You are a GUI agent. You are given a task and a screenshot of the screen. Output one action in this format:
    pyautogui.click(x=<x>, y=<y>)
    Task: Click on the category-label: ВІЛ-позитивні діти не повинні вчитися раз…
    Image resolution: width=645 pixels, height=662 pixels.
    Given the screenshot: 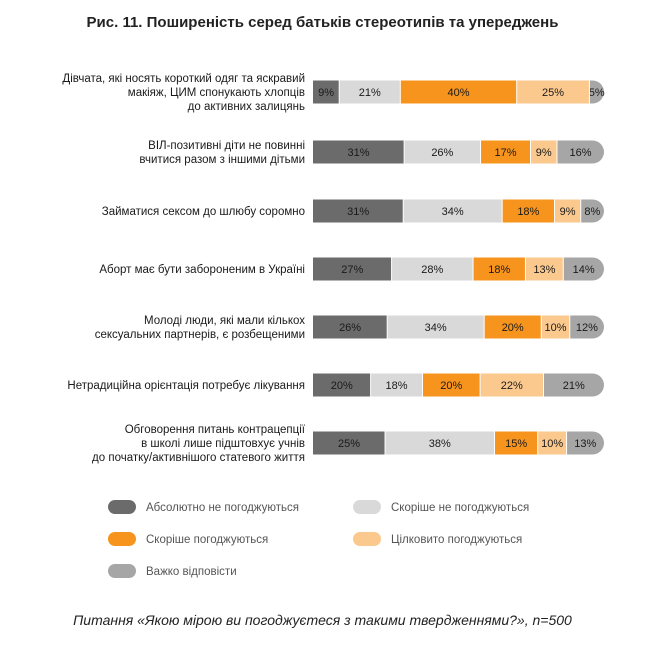 What is the action you would take?
    pyautogui.click(x=222, y=153)
    